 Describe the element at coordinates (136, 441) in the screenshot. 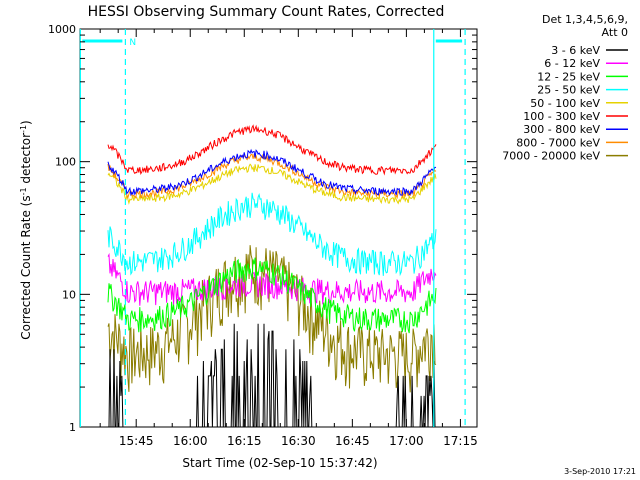

I see `x-tick-label: 15:45` at that location.